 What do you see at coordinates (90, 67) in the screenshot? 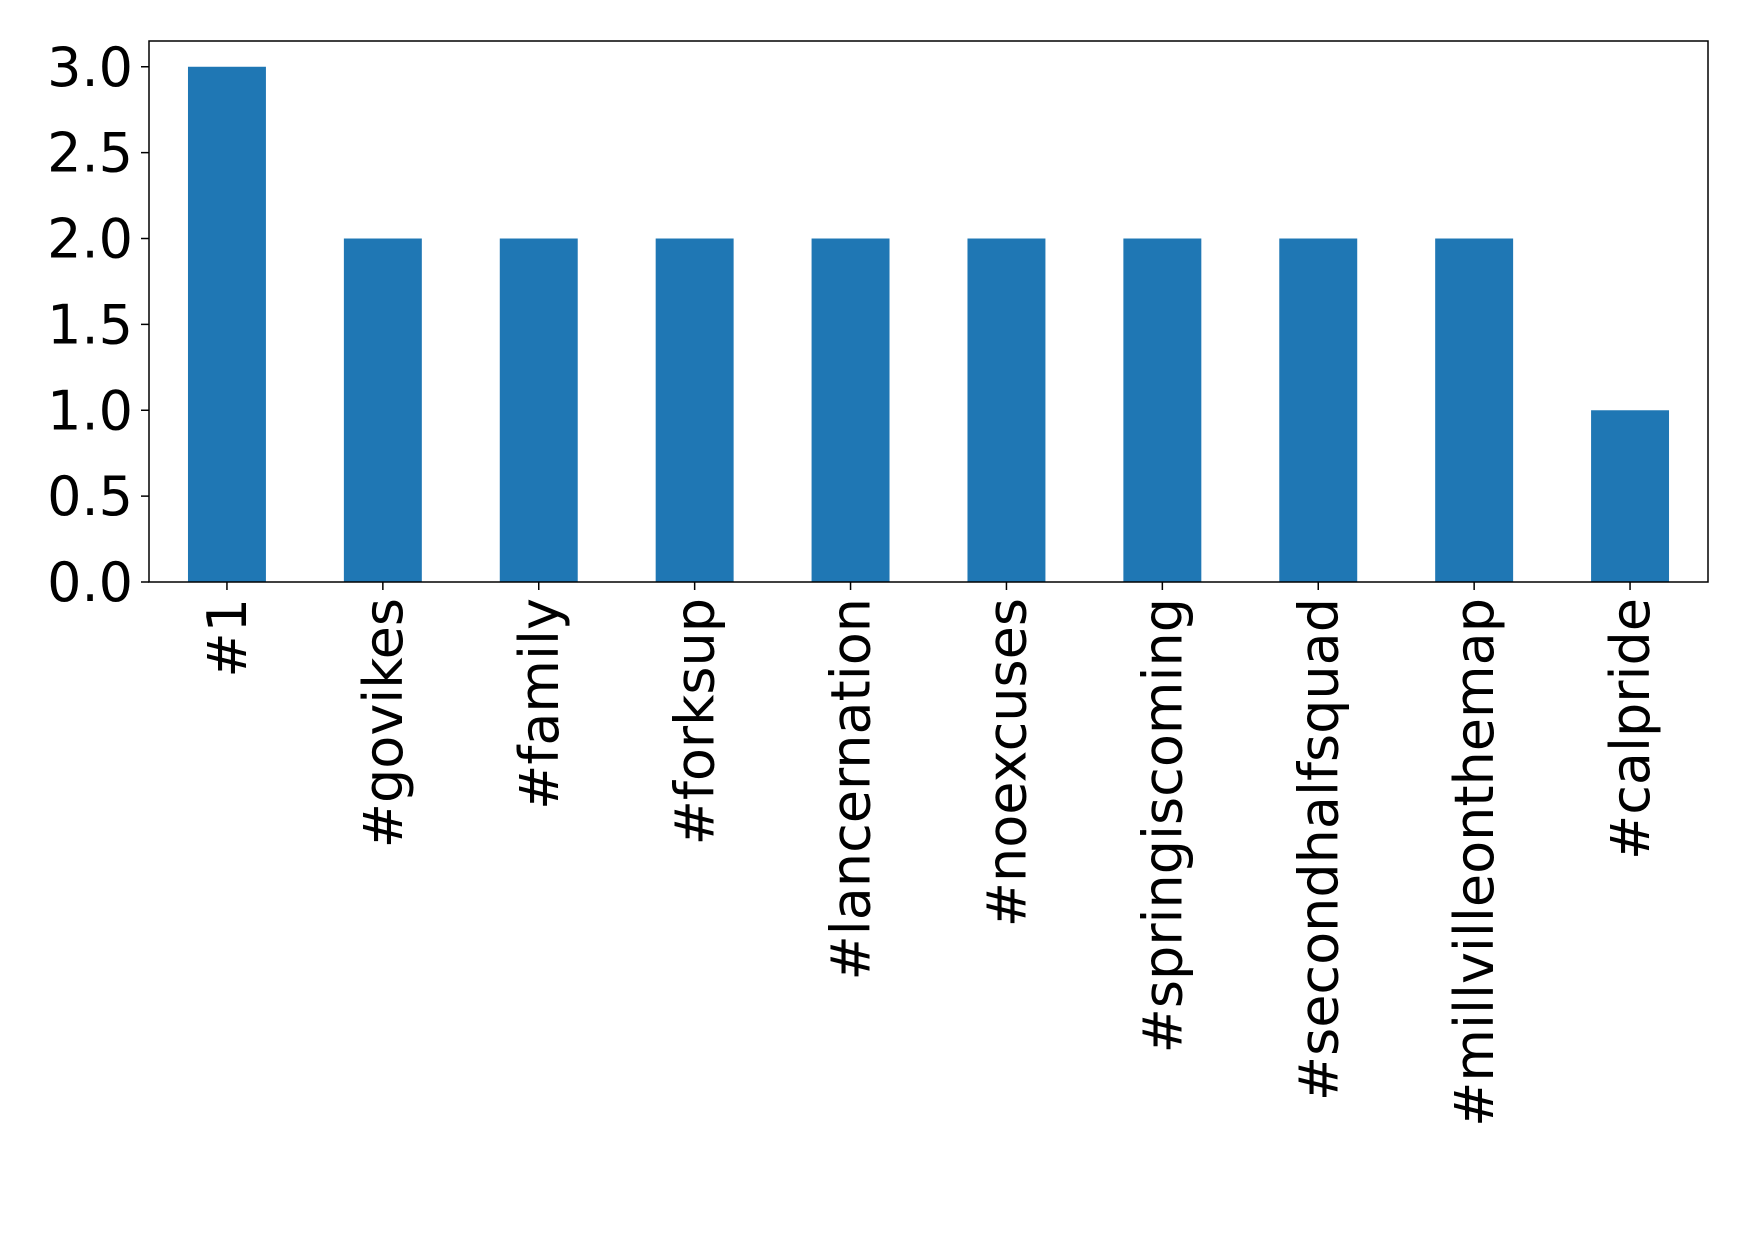
I see `y-tick-label: 3.0` at bounding box center [90, 67].